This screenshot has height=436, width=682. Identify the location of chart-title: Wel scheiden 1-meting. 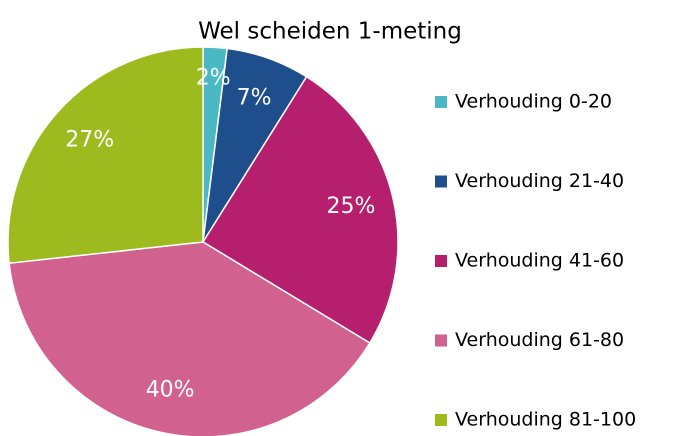
(330, 32).